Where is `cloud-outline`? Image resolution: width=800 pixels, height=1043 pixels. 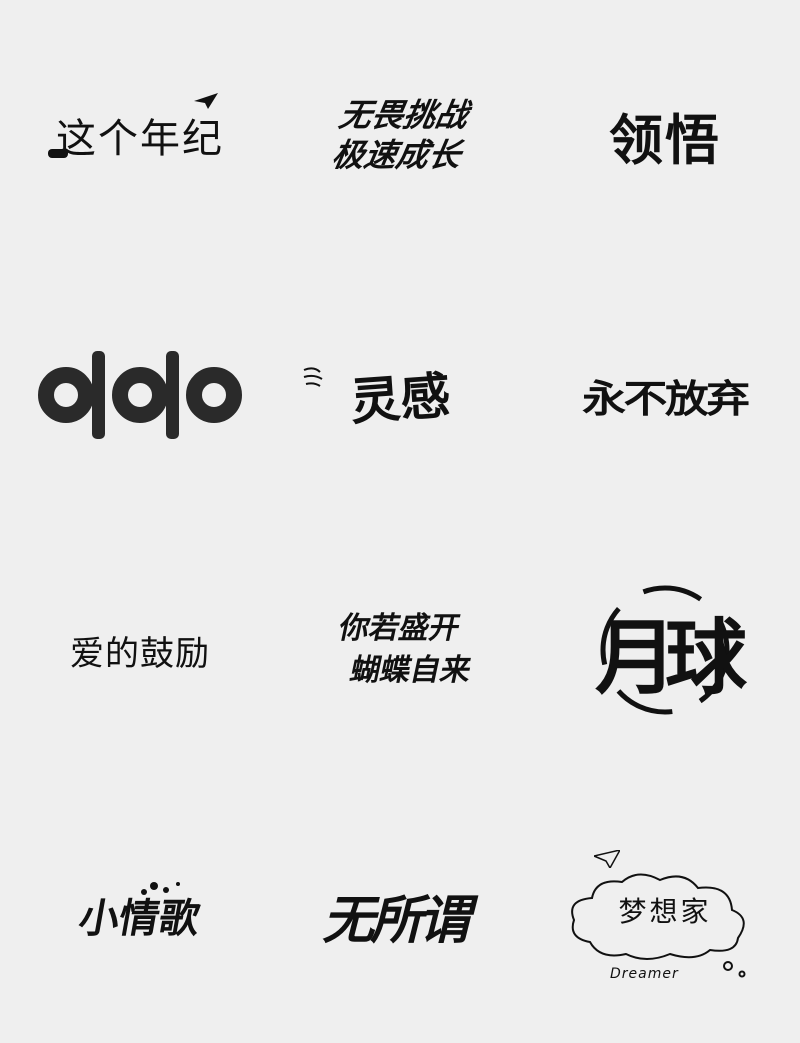
cloud-outline is located at coordinates (658, 925).